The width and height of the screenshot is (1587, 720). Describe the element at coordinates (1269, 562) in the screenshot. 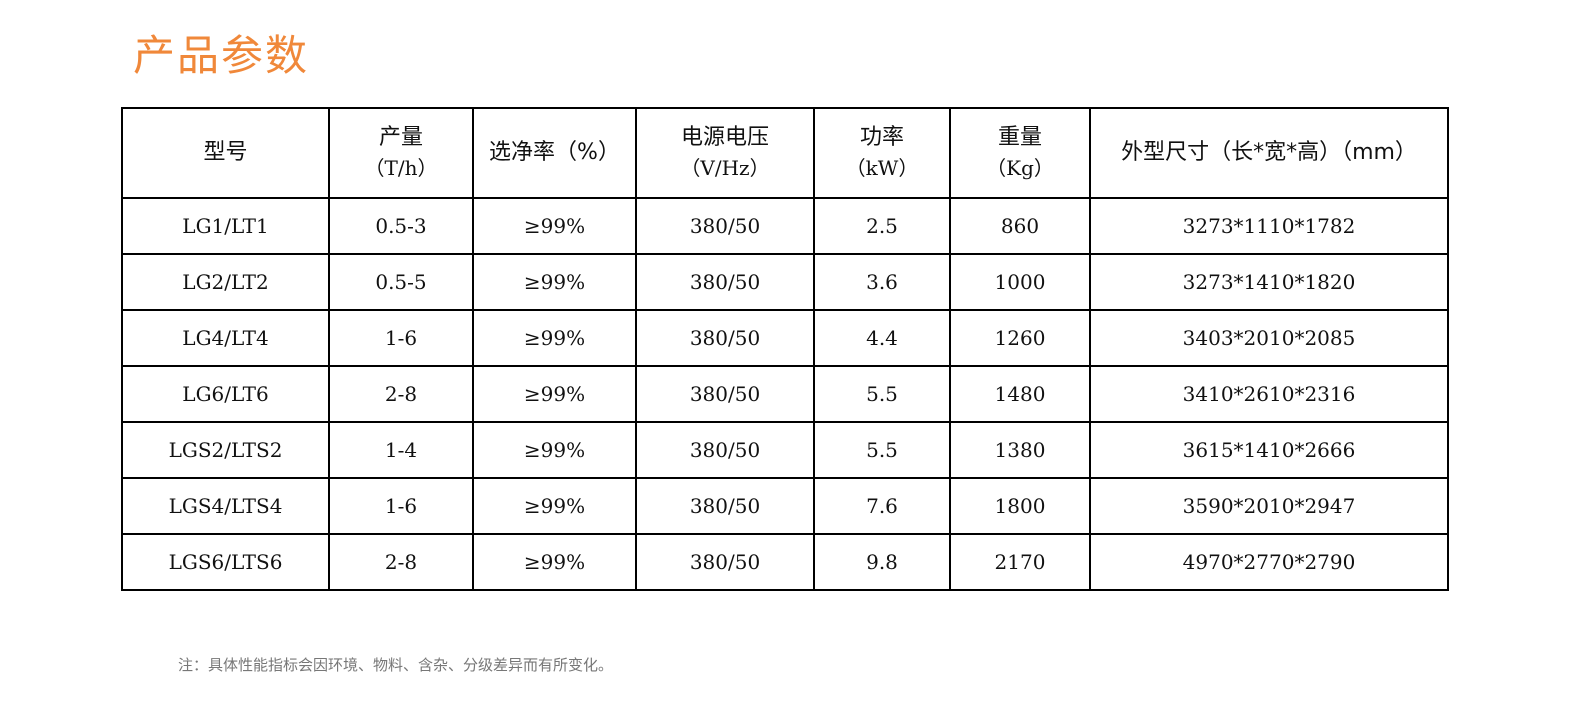

I see `table-cell: 4970*2770*2790` at that location.